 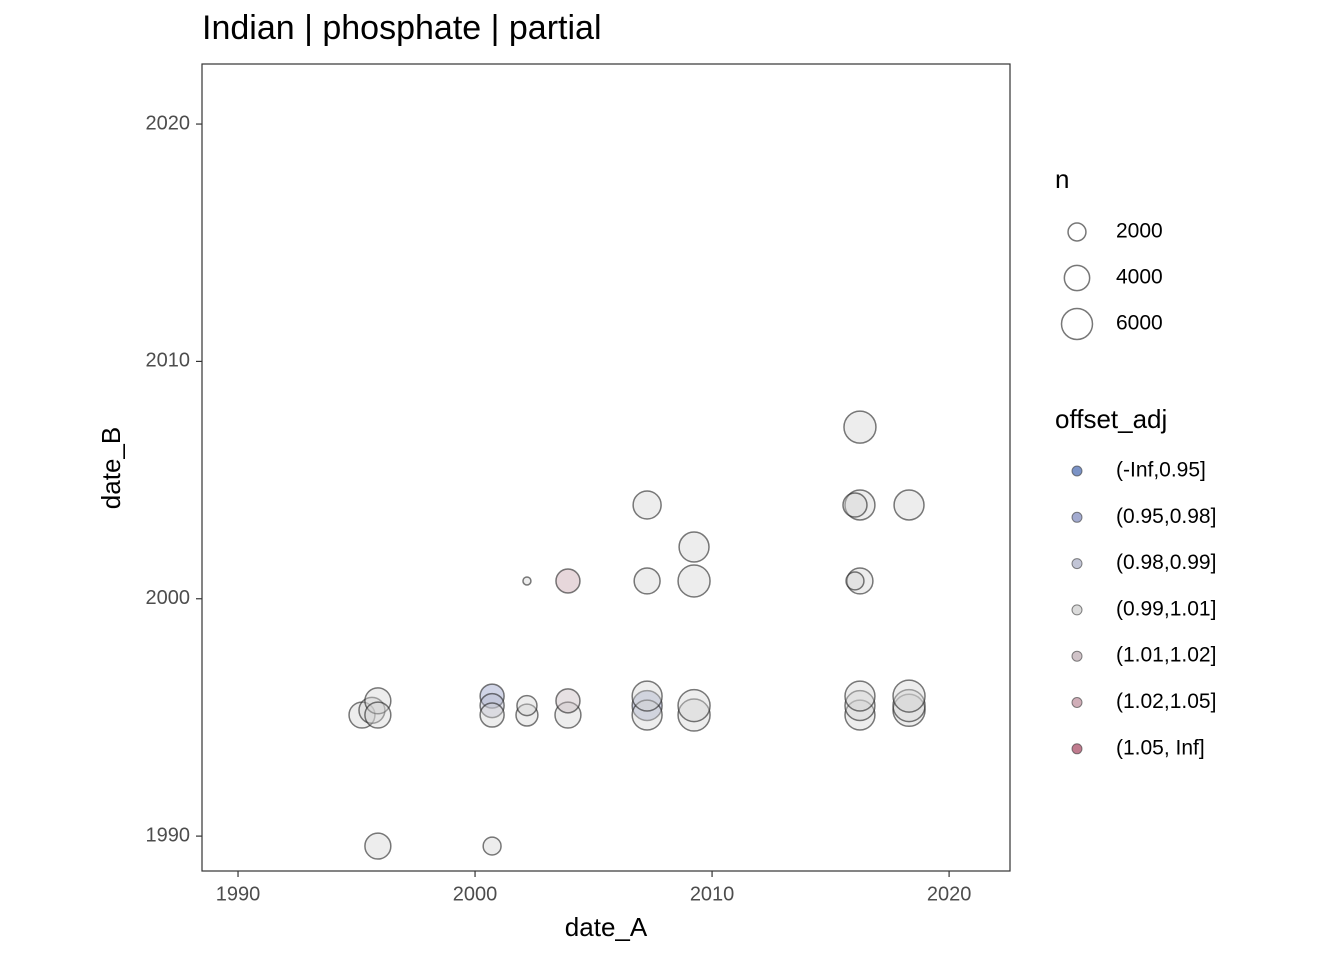 What do you see at coordinates (1111, 419) in the screenshot?
I see `color-legend-title: offset_adj` at bounding box center [1111, 419].